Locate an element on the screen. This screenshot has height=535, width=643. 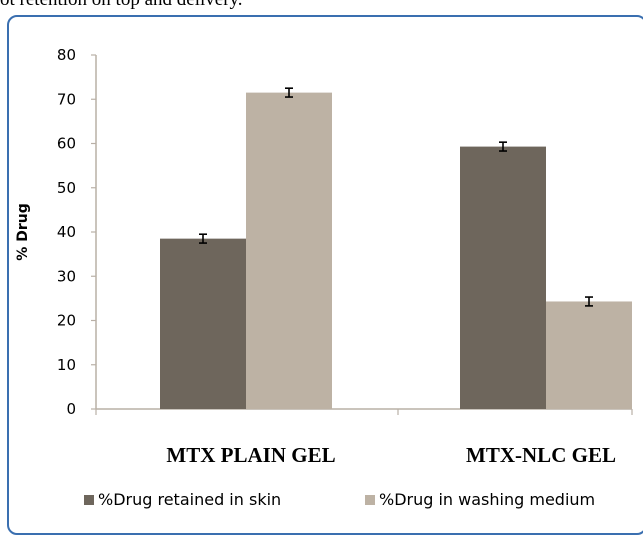
y-tick-label: 40 is located at coordinates (66, 232).